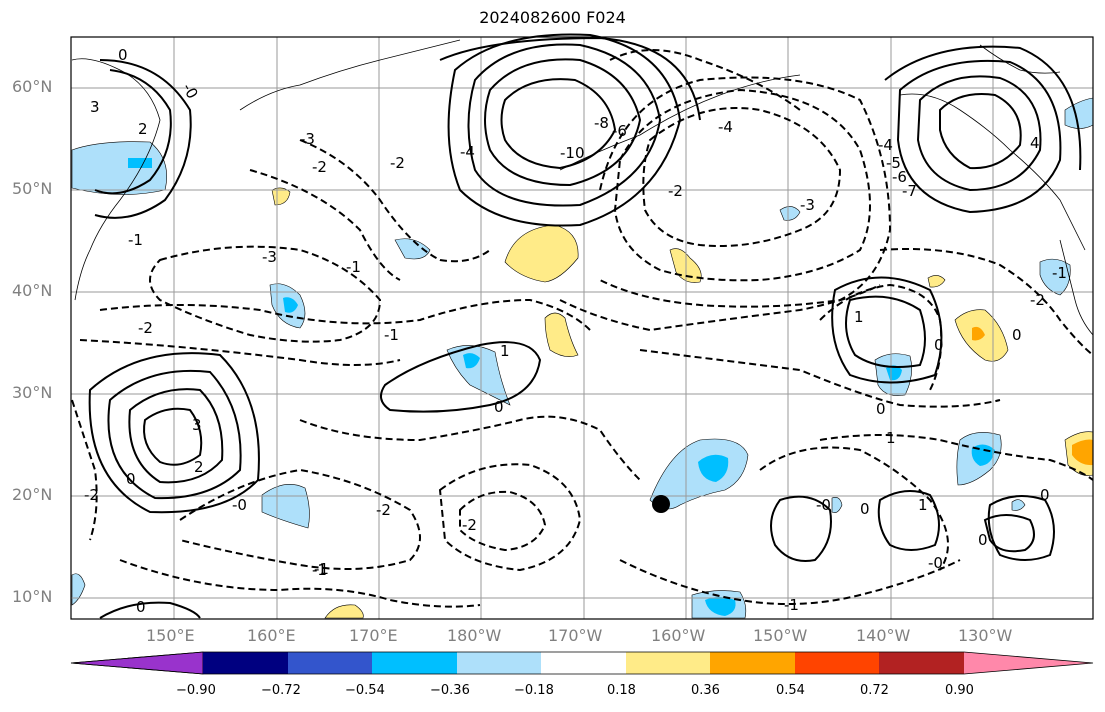 This screenshot has width=1105, height=712. What do you see at coordinates (534, 690) in the screenshot?
I see `colorbar-tick-label: −0.18` at bounding box center [534, 690].